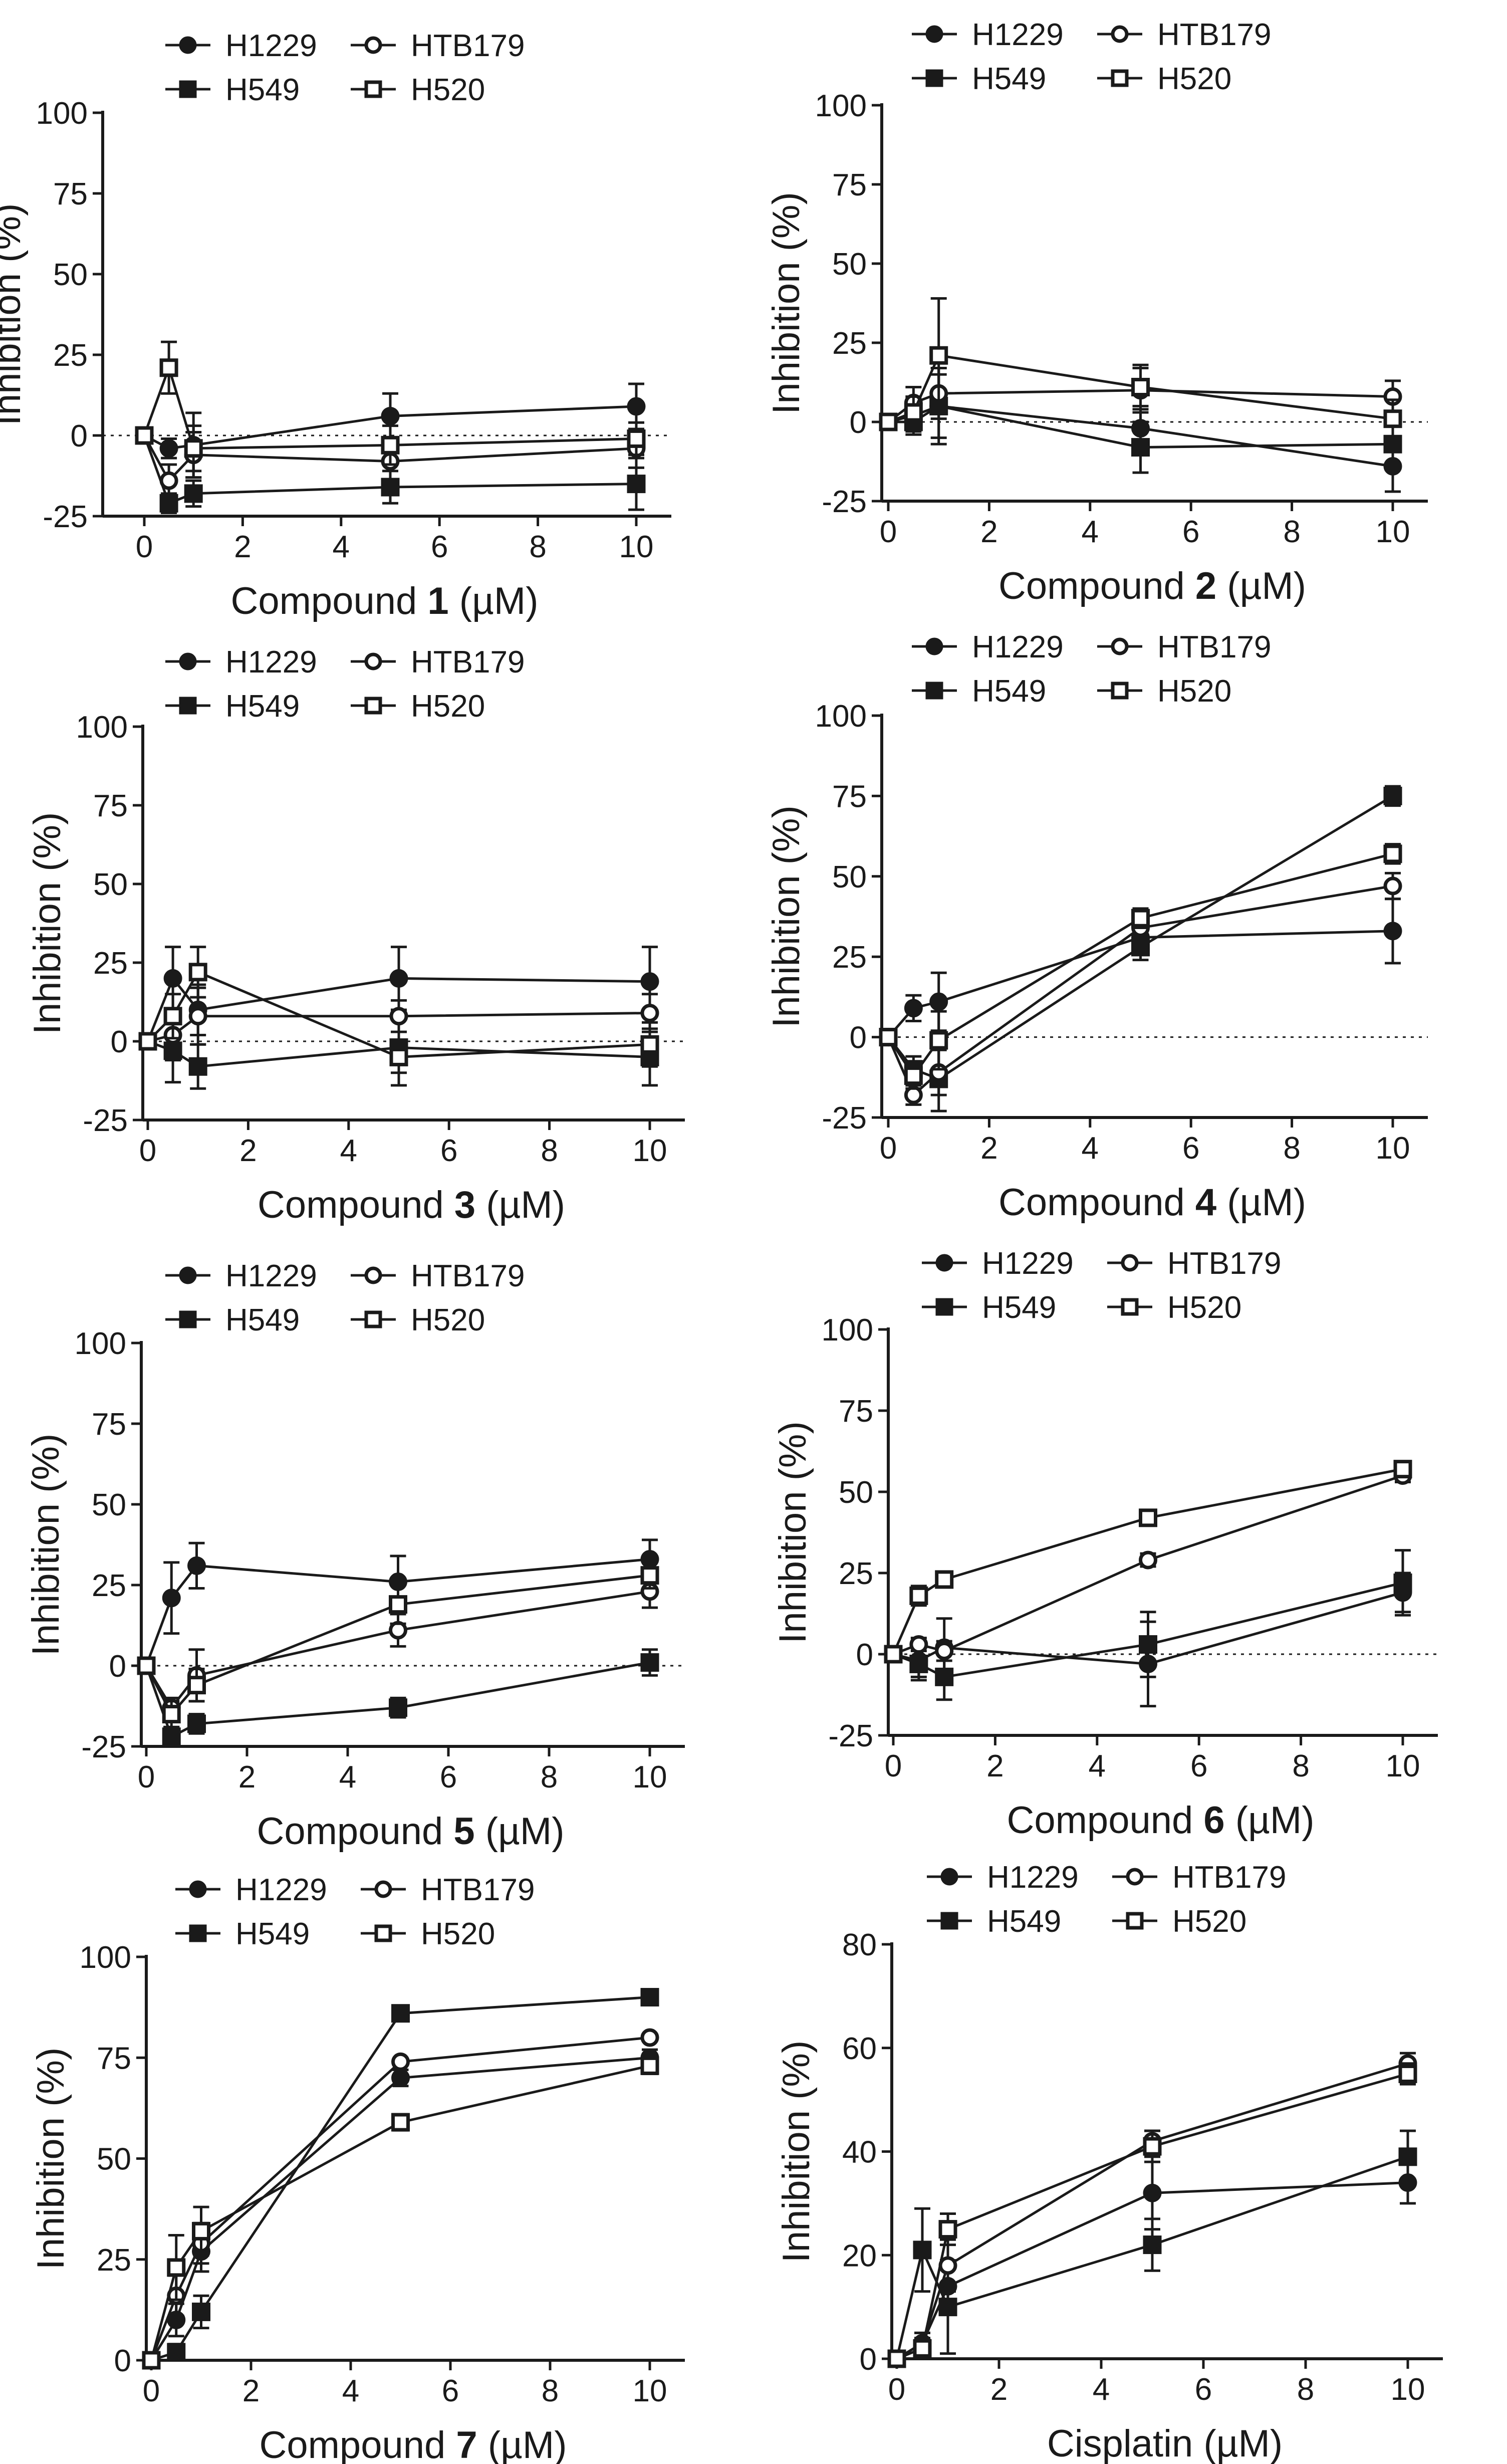  What do you see at coordinates (849, 343) in the screenshot?
I see `y-tick-label: 25` at bounding box center [849, 343].